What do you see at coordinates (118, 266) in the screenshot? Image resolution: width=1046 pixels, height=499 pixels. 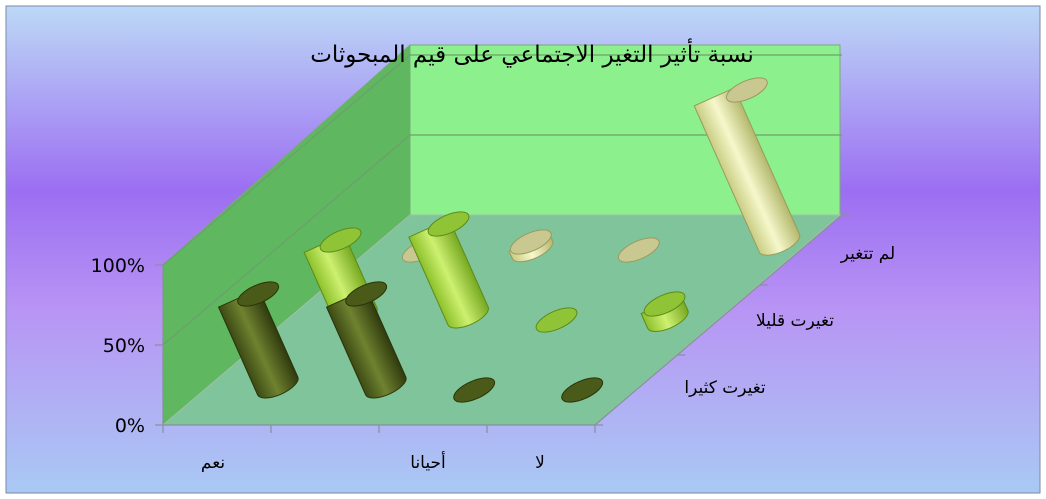 I see `y-tick-label: 100%` at bounding box center [118, 266].